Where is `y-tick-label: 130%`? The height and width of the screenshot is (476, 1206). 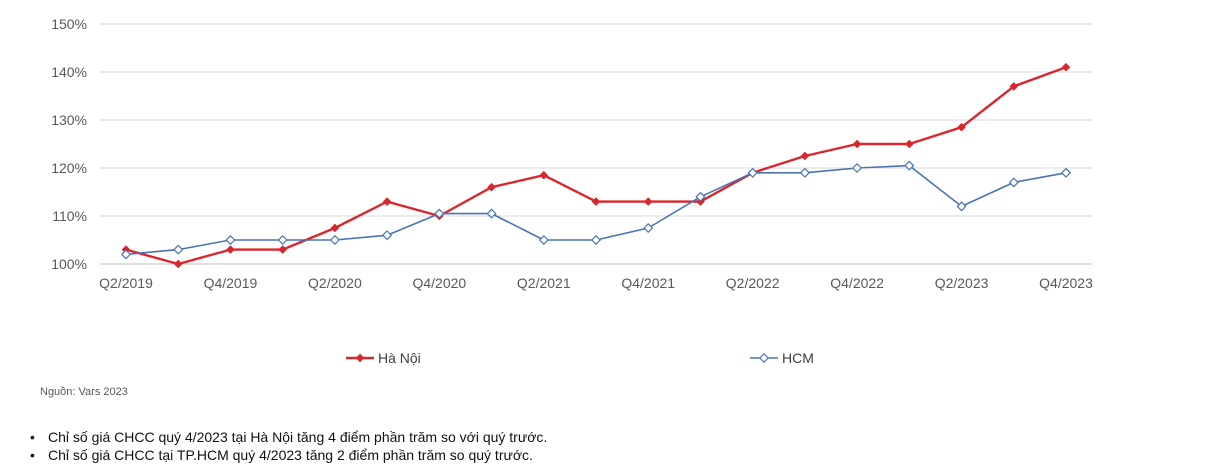 y-tick-label: 130% is located at coordinates (69, 120).